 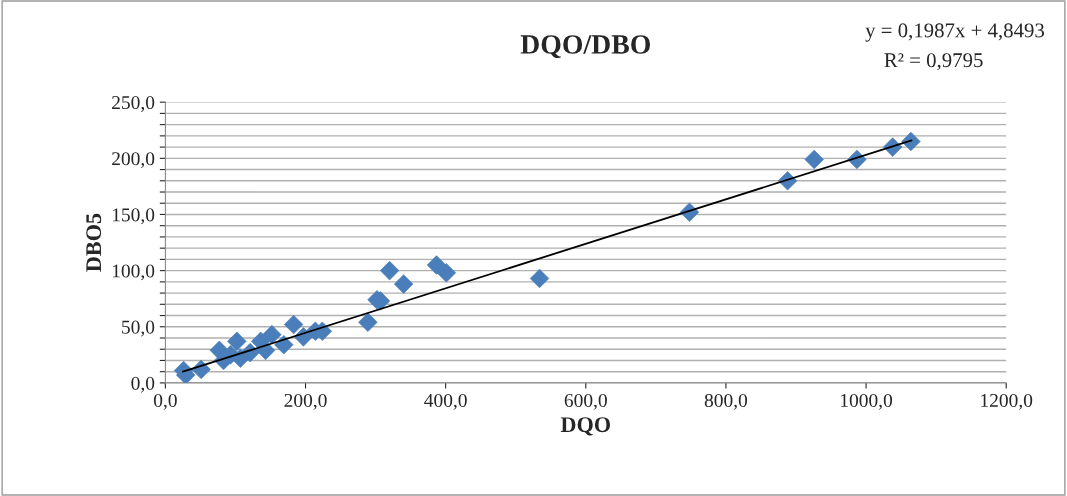 I want to click on y-tick-label: 0,0, so click(x=143, y=384).